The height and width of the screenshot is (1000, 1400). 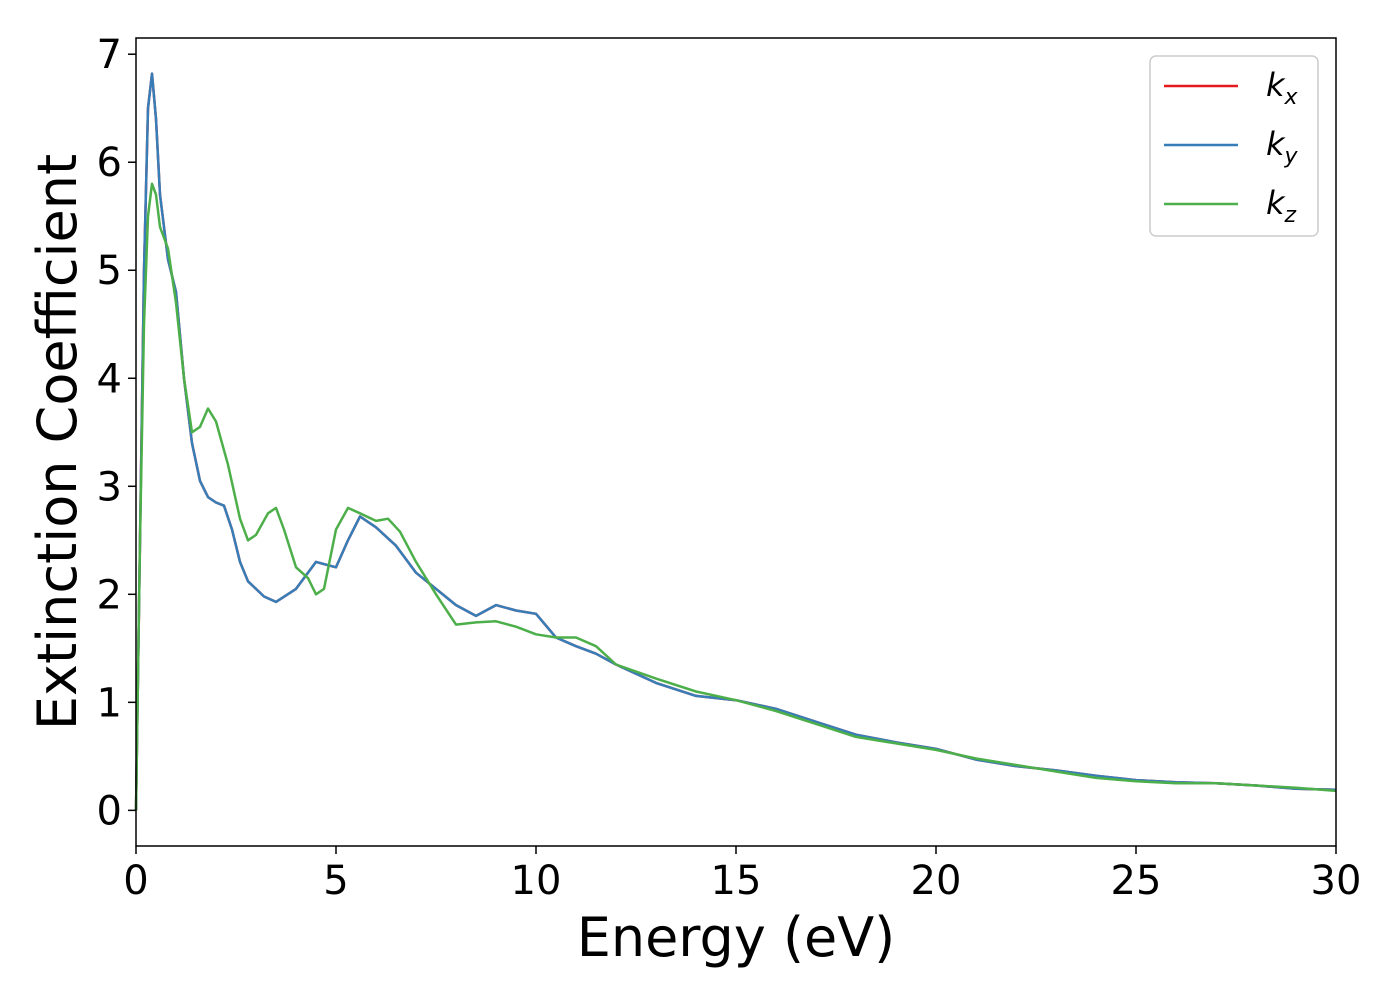 I want to click on y-axis: 0 1 2 3 4 5 6 7, so click(x=116, y=433).